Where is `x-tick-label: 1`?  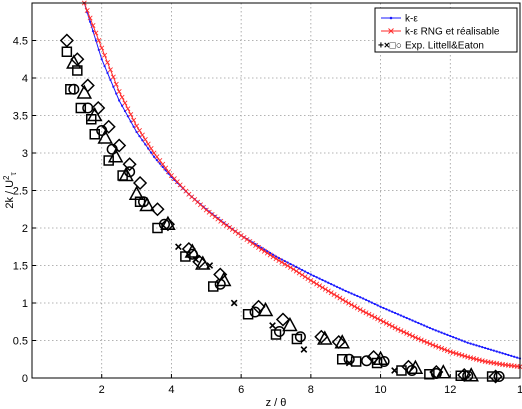 x-tick-label: 1 is located at coordinates (519, 390).